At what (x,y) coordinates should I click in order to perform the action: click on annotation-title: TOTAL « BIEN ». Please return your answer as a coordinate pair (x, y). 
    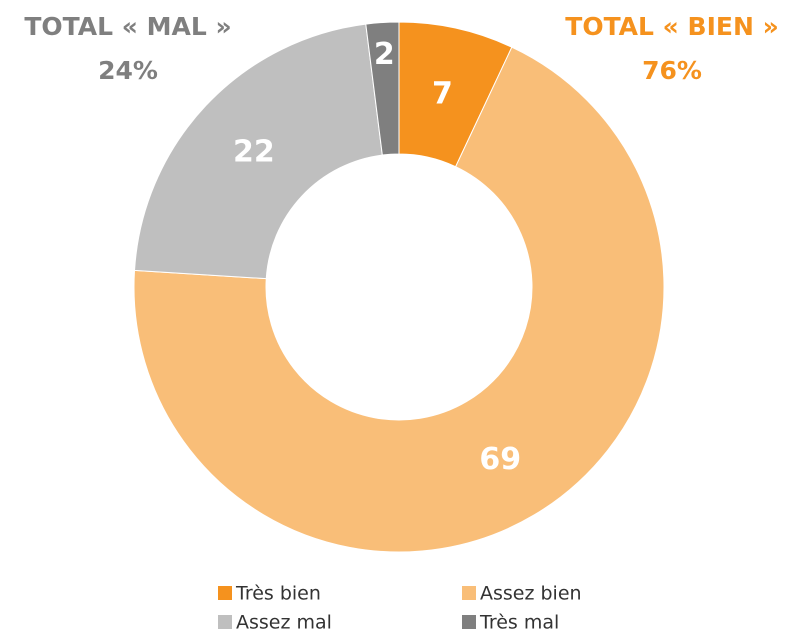
    Looking at the image, I should click on (671, 26).